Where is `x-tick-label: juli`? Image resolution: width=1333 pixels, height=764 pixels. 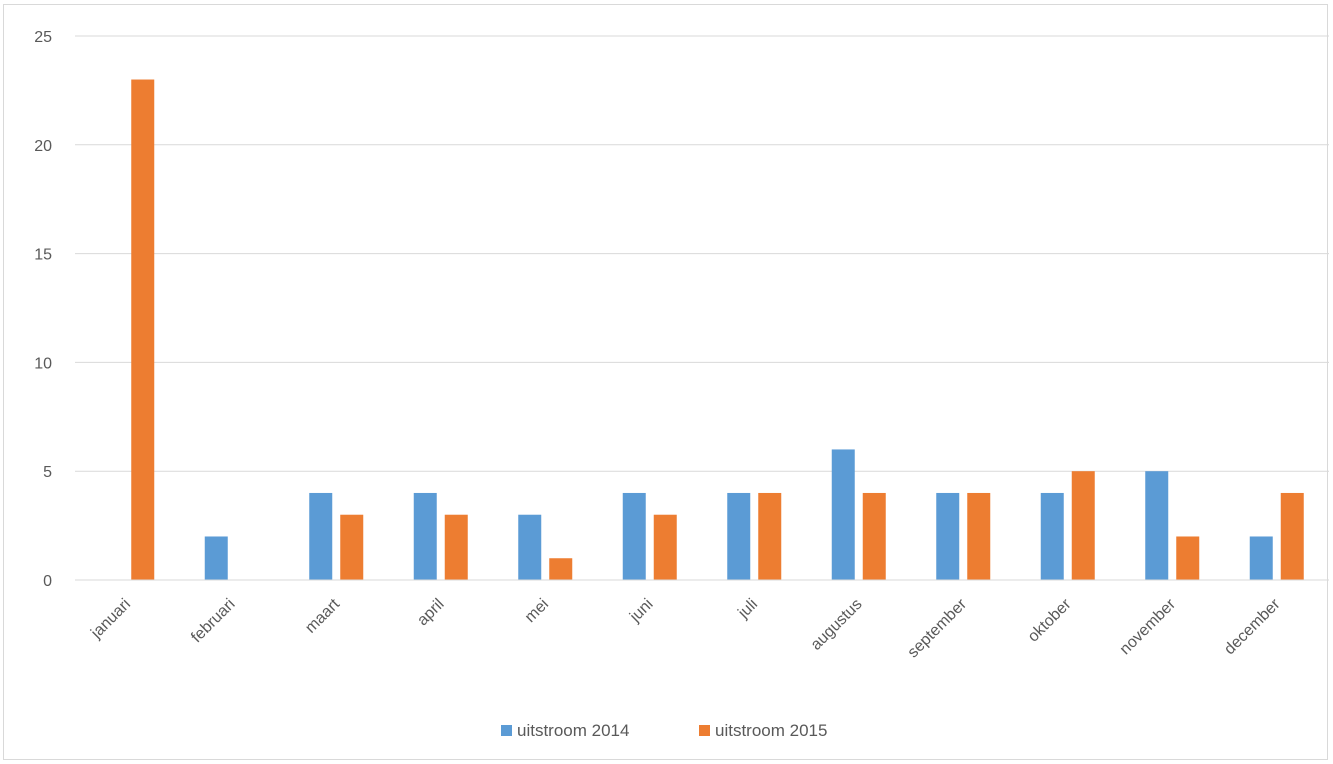 x-tick-label: juli is located at coordinates (748, 609).